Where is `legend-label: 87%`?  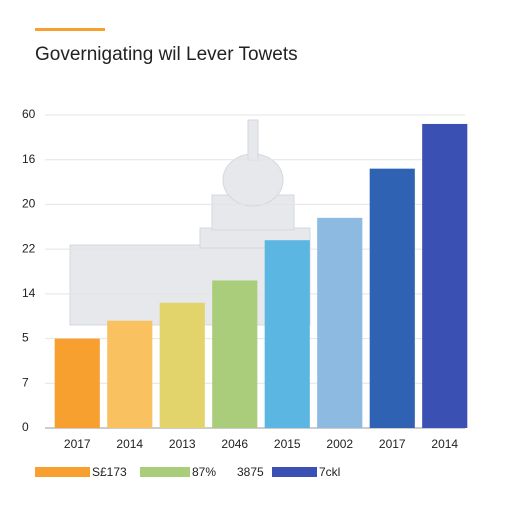 legend-label: 87% is located at coordinates (204, 472).